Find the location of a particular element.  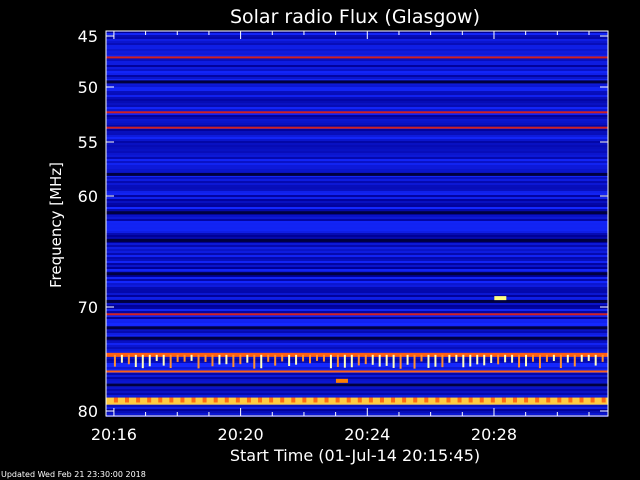

y-tick-label: 45 is located at coordinates (88, 36).